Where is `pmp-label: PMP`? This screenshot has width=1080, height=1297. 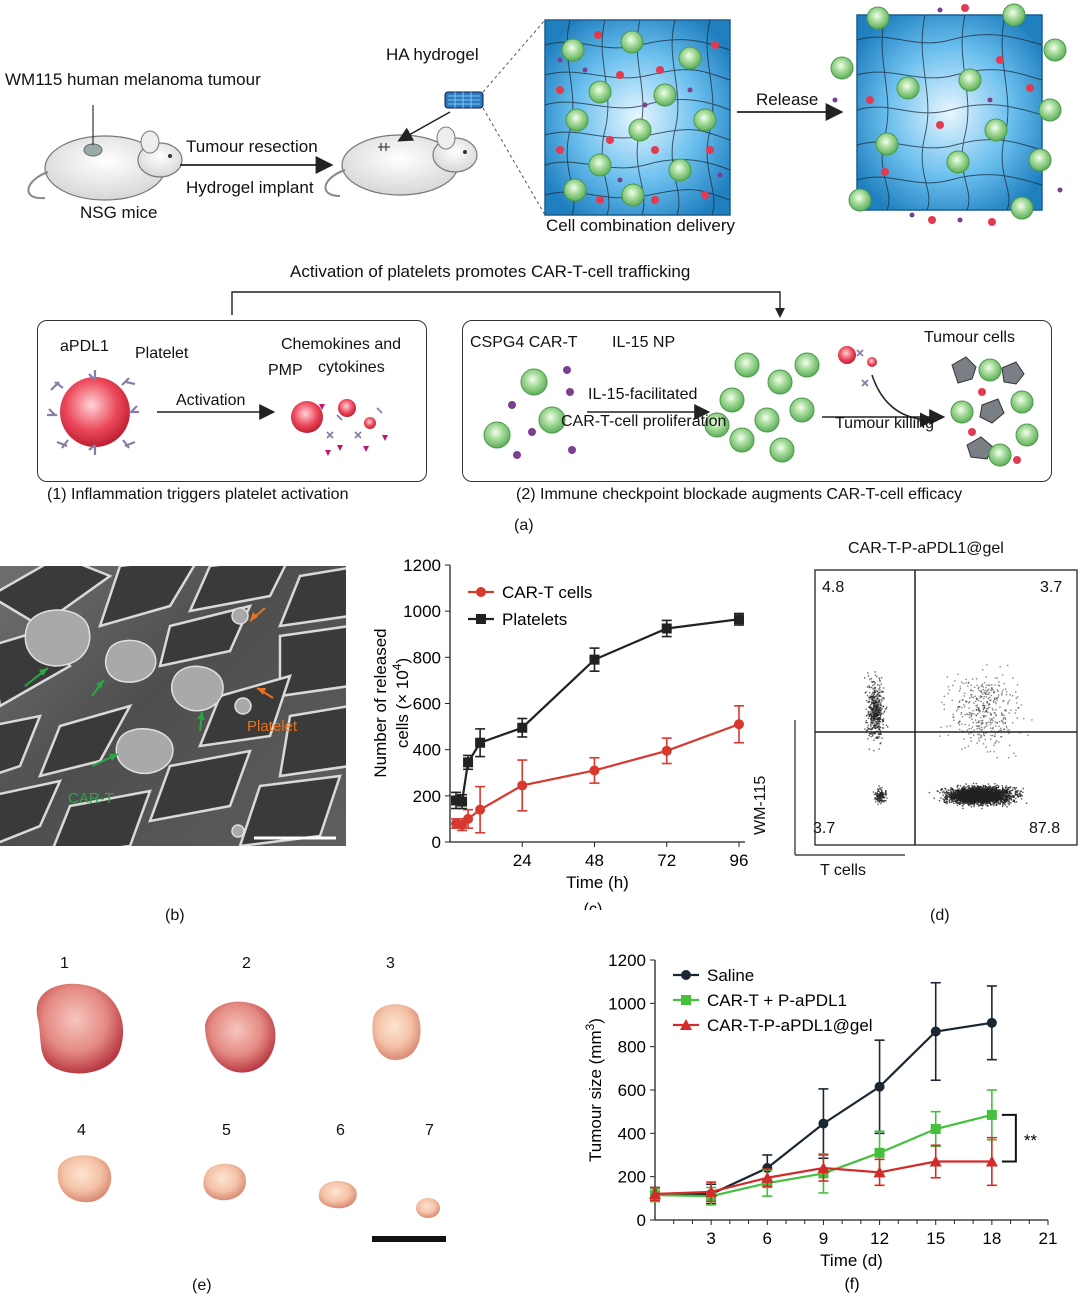
pmp-label: PMP is located at coordinates (285, 370).